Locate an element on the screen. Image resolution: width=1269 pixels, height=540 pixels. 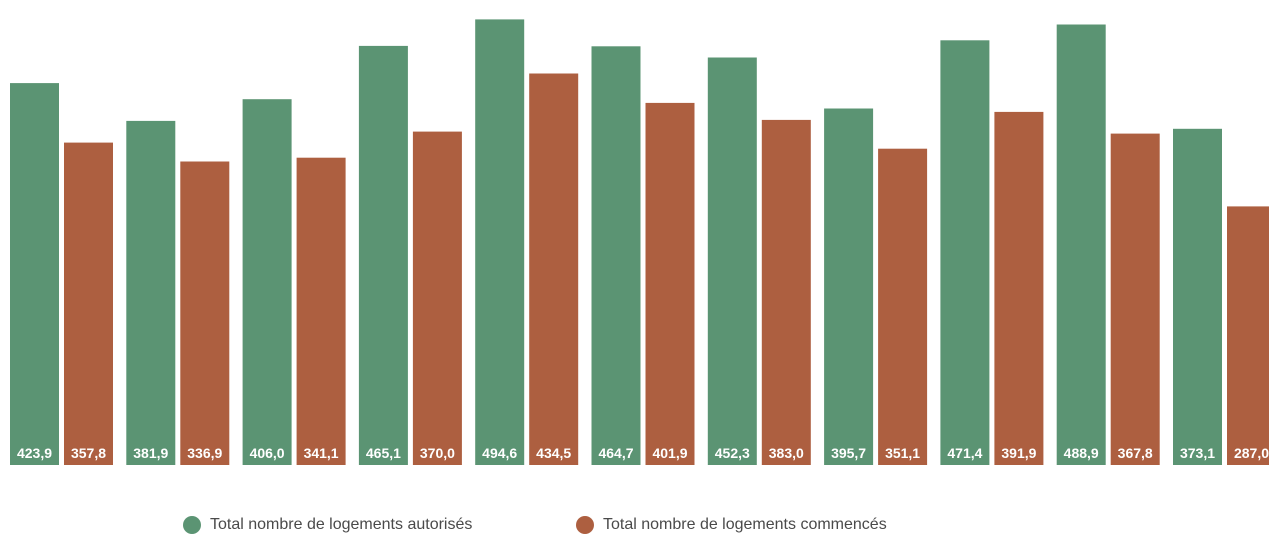
data-label-autorises-2023: 373,1 is located at coordinates (1197, 453).